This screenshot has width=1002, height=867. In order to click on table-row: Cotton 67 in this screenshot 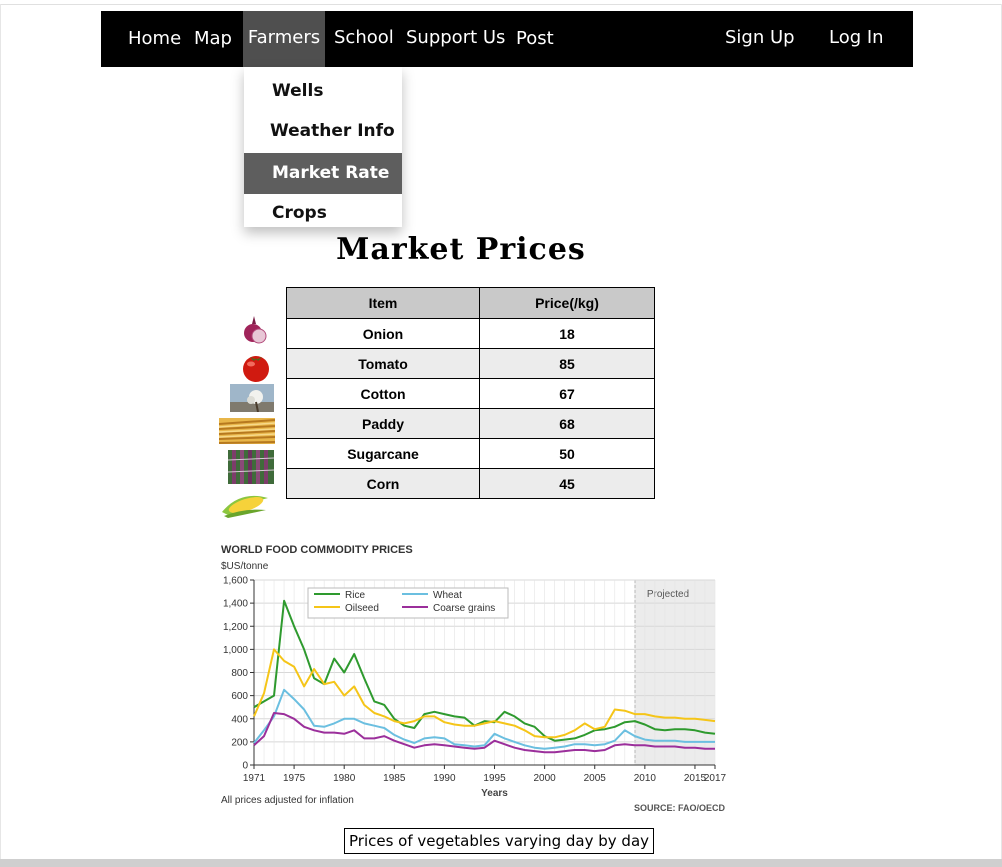, I will do `click(470, 393)`.